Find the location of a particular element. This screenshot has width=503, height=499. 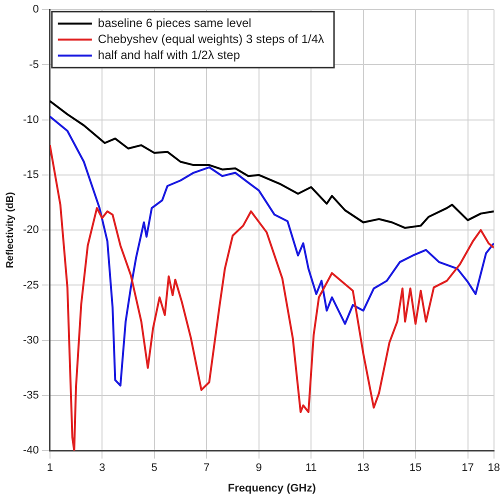

legend-label: half and half with 1/2λ step is located at coordinates (169, 55).